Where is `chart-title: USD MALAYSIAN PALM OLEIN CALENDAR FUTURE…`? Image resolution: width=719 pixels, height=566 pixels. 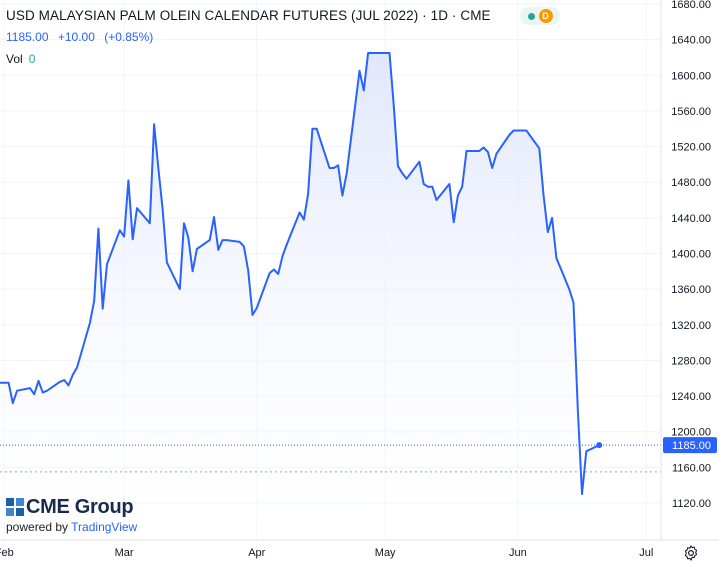
chart-title: USD MALAYSIAN PALM OLEIN CALENDAR FUTURE… is located at coordinates (248, 15).